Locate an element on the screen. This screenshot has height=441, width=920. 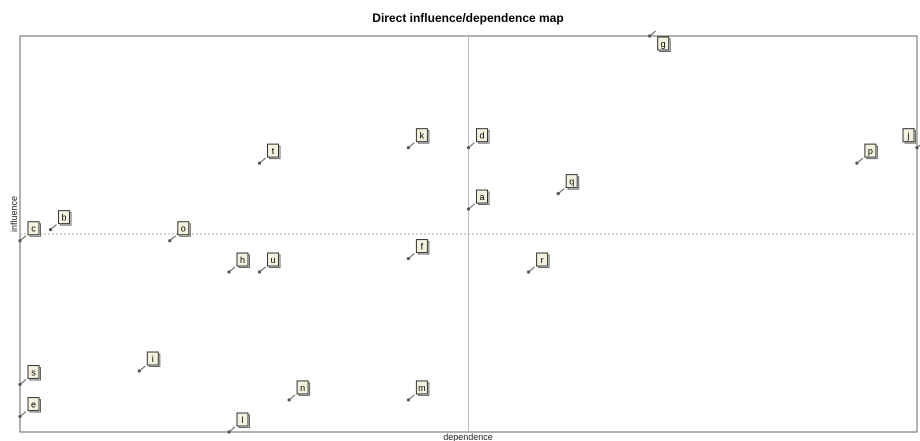
data-point: b is located at coordinates (60, 221).